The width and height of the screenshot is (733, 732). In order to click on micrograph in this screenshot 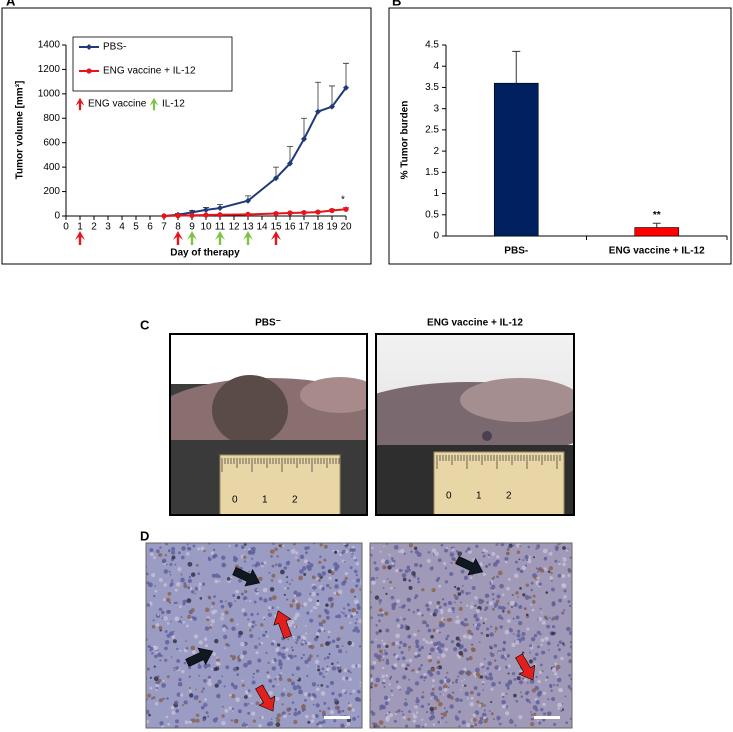, I will do `click(254, 635)`.